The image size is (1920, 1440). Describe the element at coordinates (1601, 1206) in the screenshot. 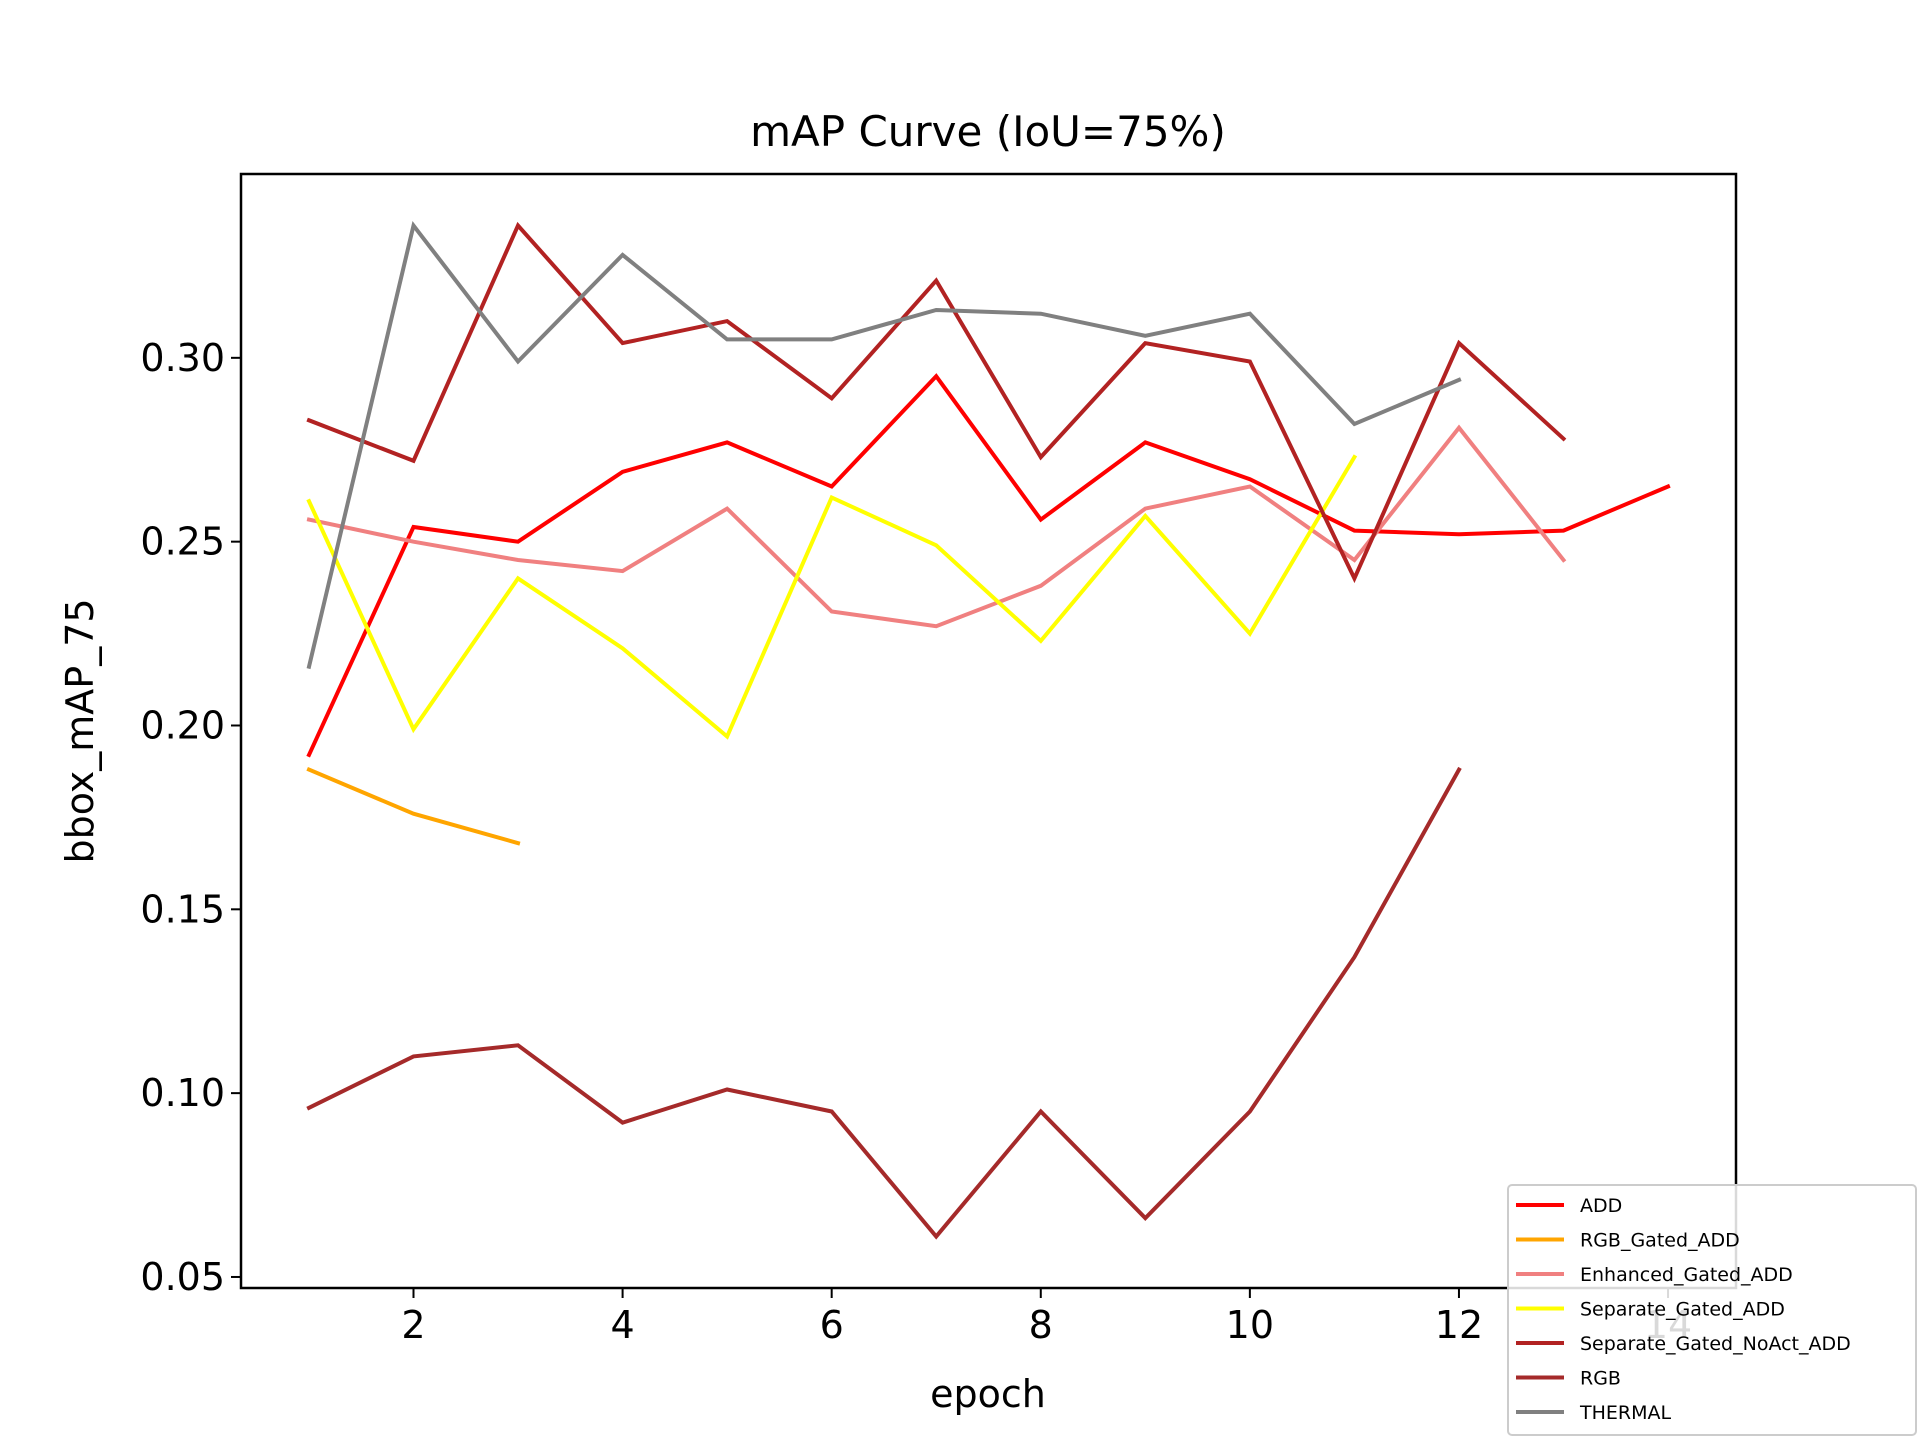

I see `legend-label-0: ADD` at that location.